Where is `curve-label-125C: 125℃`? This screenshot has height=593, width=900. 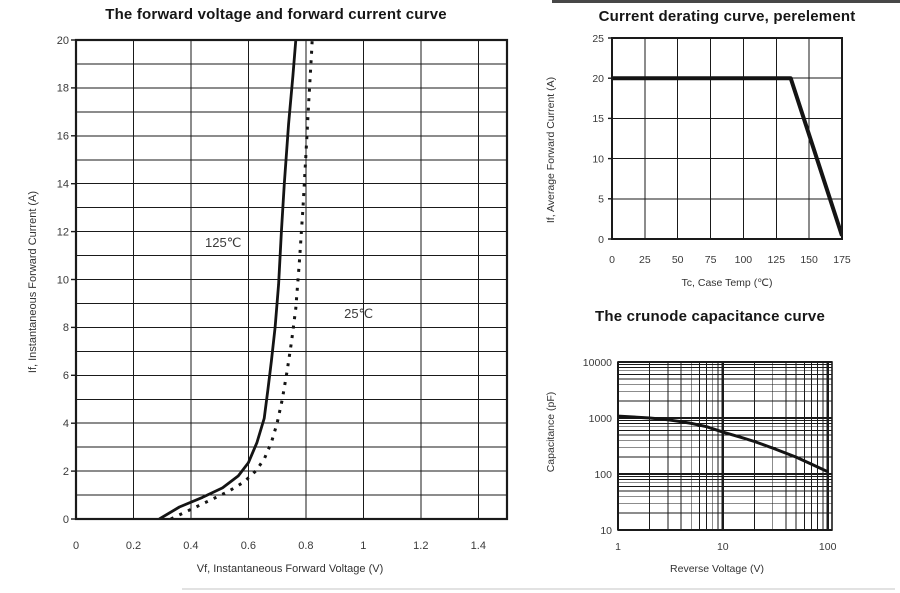
curve-label-125C: 125℃ is located at coordinates (223, 242).